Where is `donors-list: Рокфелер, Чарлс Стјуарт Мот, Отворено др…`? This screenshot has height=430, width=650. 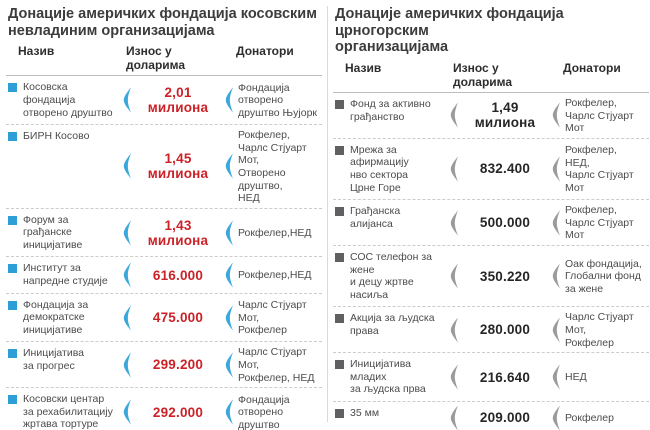 donors-list: Рокфелер, Чарлс Стјуарт Мот, Отворено др… is located at coordinates (272, 167).